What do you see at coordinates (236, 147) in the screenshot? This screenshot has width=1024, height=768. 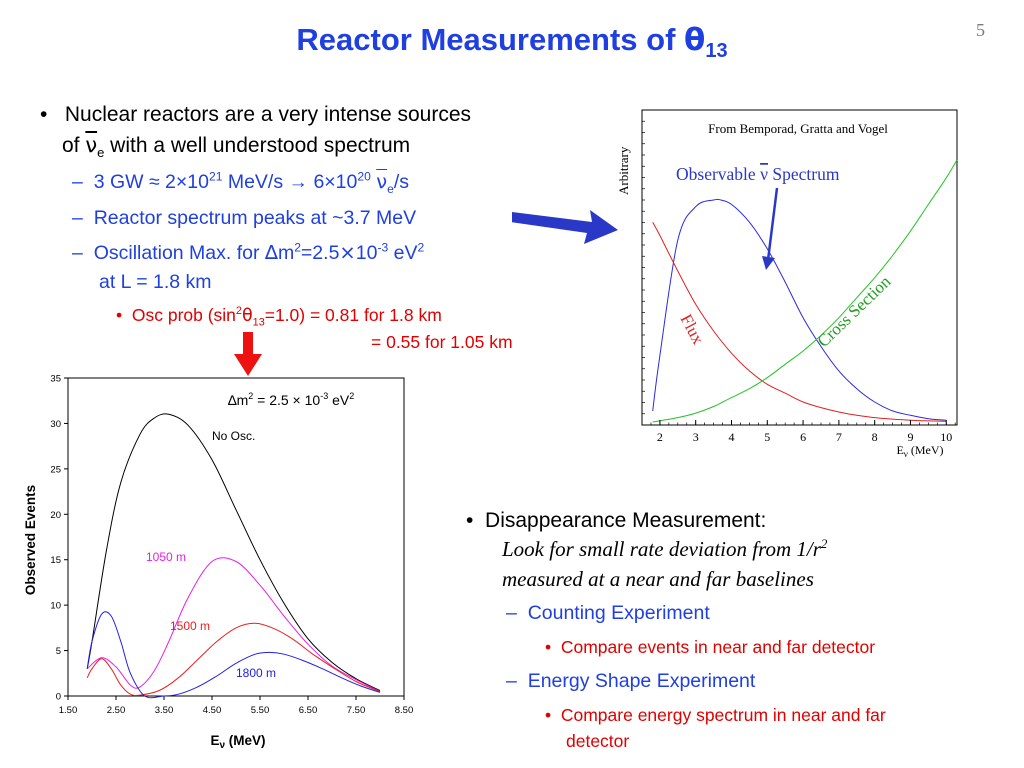 I see `bullet-reactor-sources-cont: of νe with a well understood spectrum` at bounding box center [236, 147].